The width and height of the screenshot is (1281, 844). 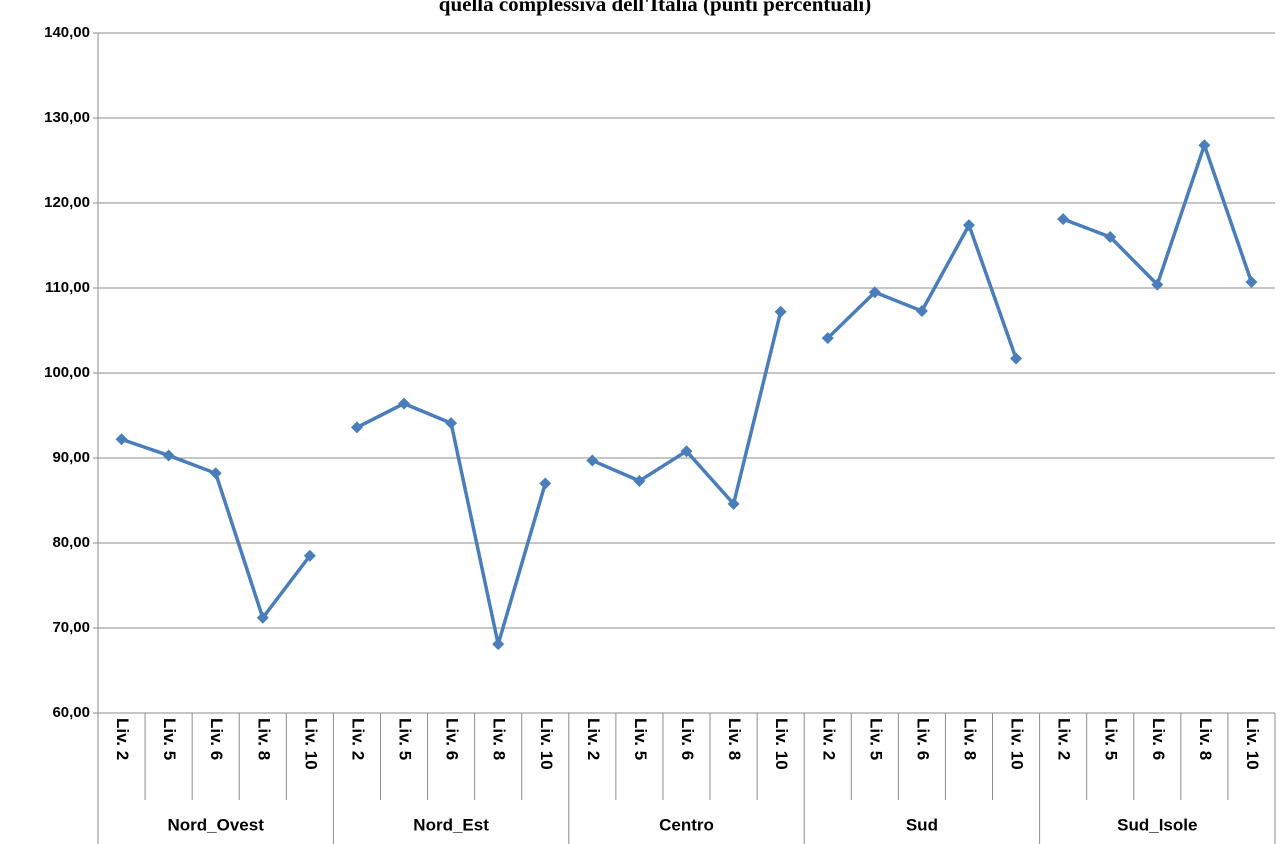 What do you see at coordinates (67, 287) in the screenshot?
I see `y-tick-label: 110,00` at bounding box center [67, 287].